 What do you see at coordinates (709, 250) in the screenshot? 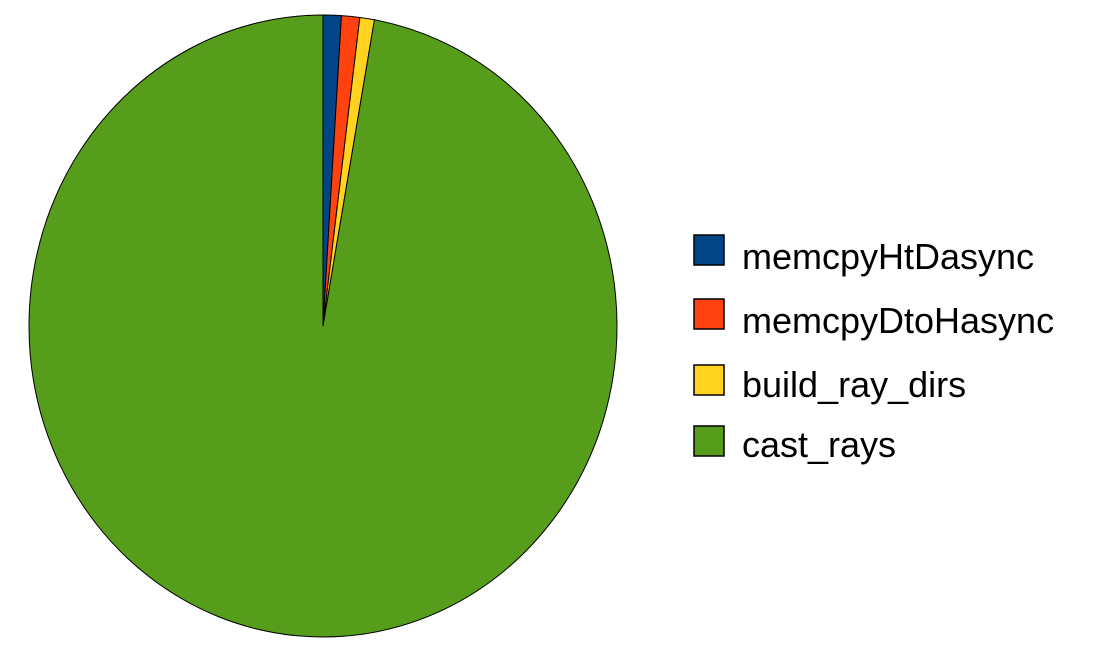
I see `legend-swatch-memcpyhtdasync` at bounding box center [709, 250].